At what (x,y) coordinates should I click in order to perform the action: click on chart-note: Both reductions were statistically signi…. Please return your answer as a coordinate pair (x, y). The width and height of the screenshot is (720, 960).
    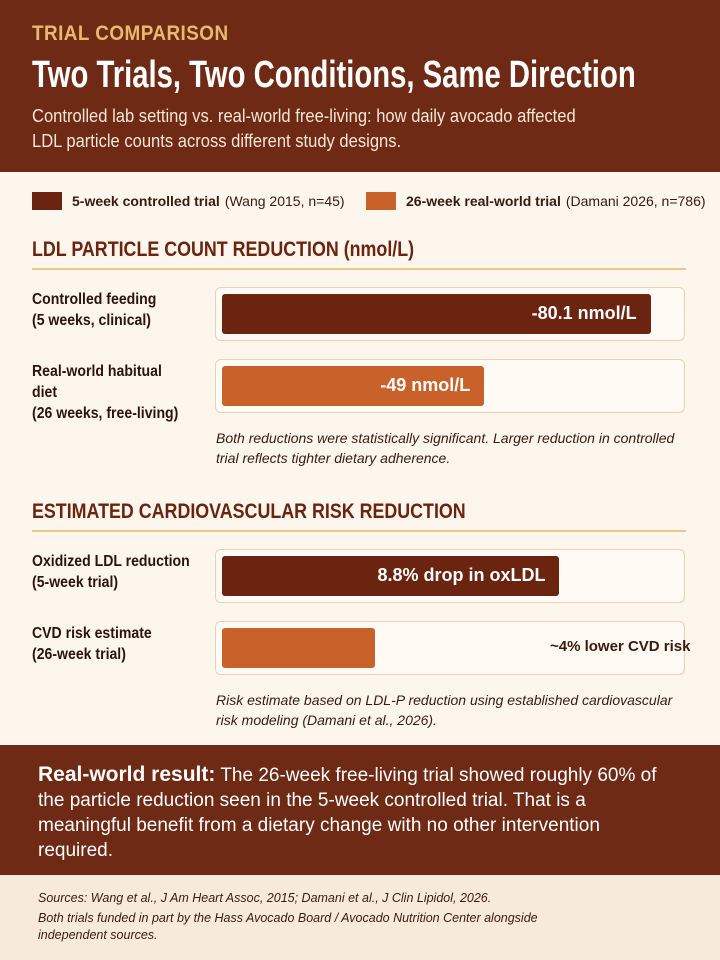
    Looking at the image, I should click on (445, 448).